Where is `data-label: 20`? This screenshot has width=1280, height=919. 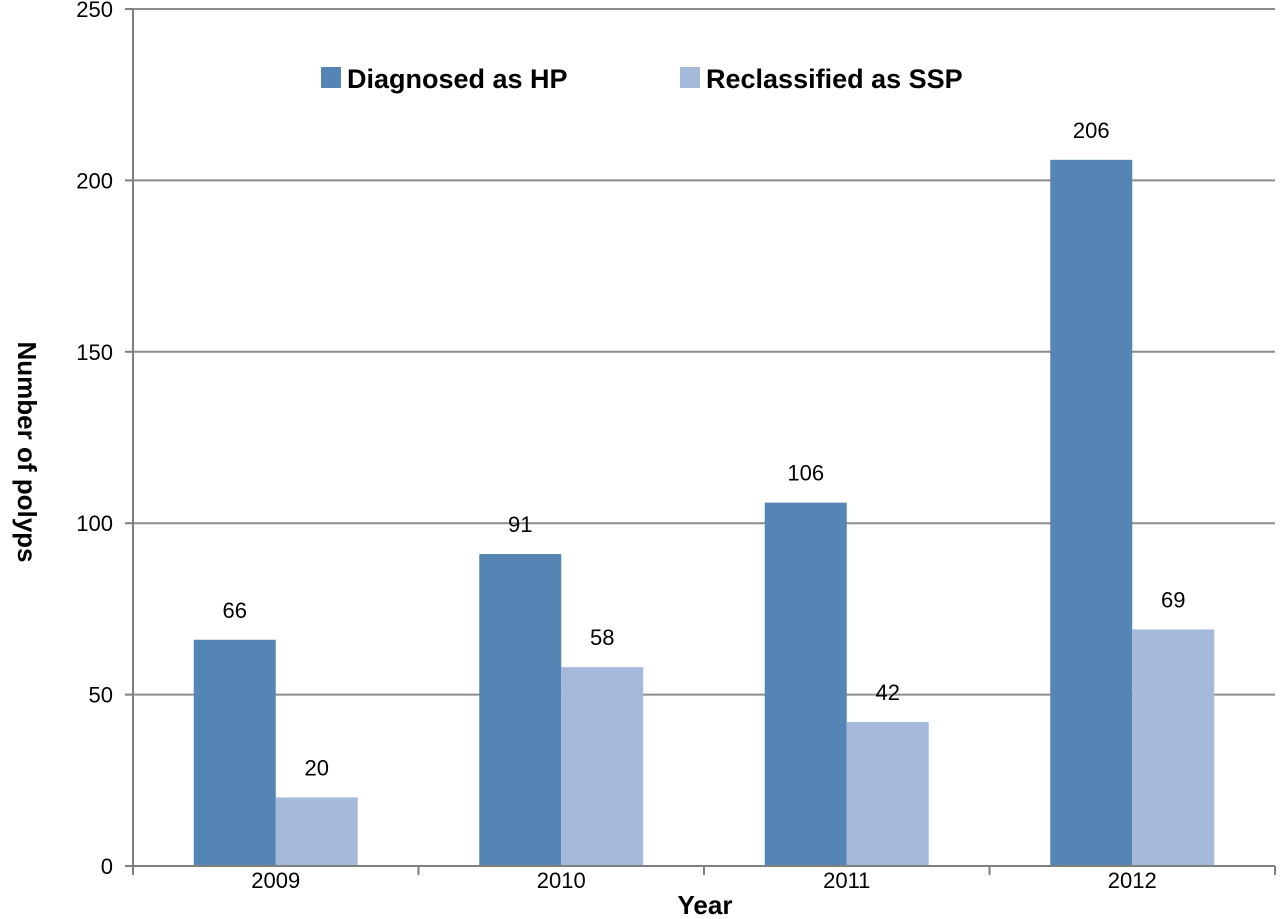
data-label: 20 is located at coordinates (317, 767).